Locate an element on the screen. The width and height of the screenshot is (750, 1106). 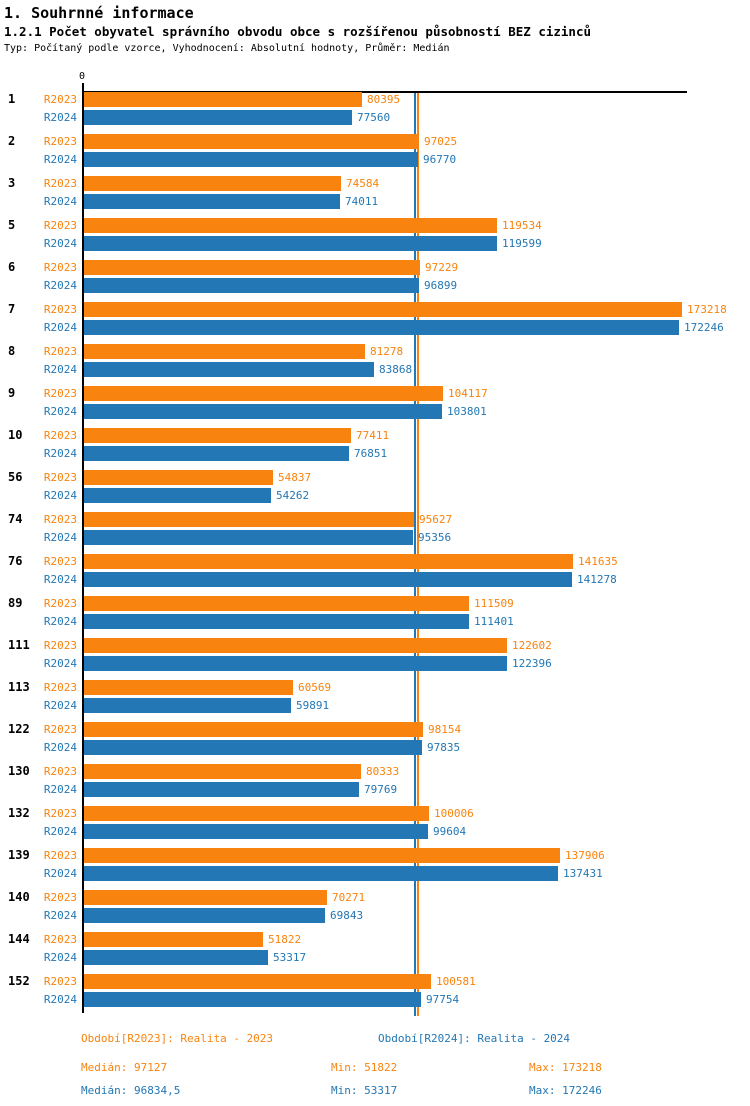
category-label: 9 is located at coordinates (12, 393).